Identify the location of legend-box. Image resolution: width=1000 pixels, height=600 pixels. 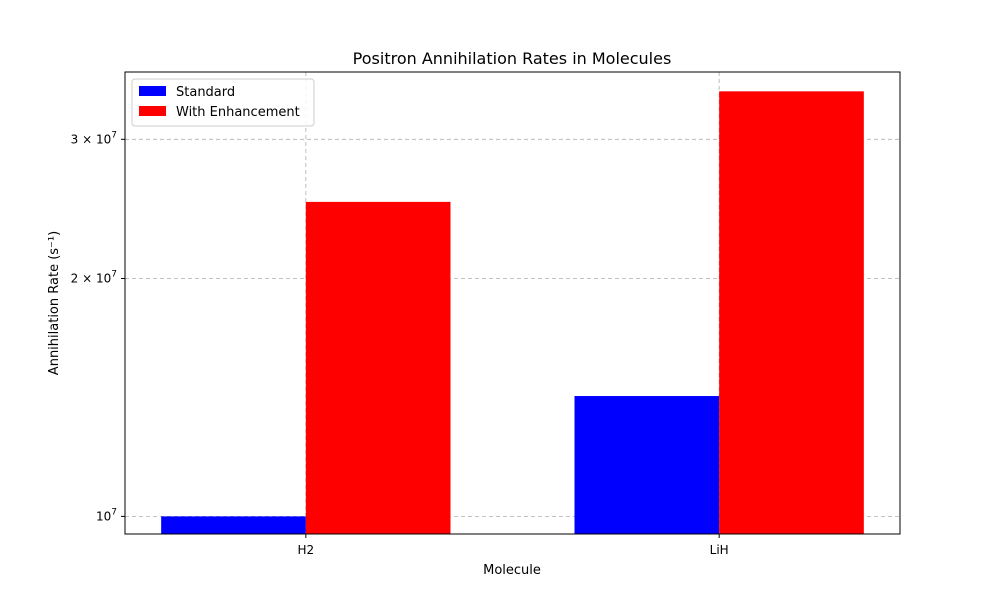
(223, 102).